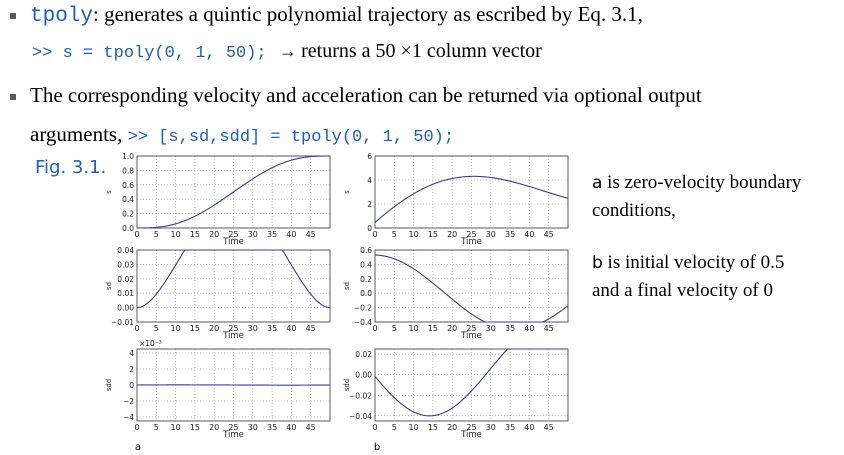 The height and width of the screenshot is (455, 844). Describe the element at coordinates (71, 167) in the screenshot. I see `figure-label: Fig. 3.1.` at that location.